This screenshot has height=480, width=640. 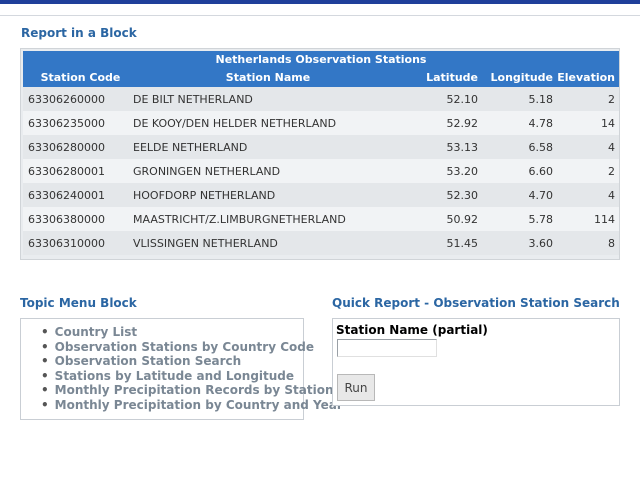 I want to click on topic-menu-title: Topic Menu Block, so click(x=78, y=303).